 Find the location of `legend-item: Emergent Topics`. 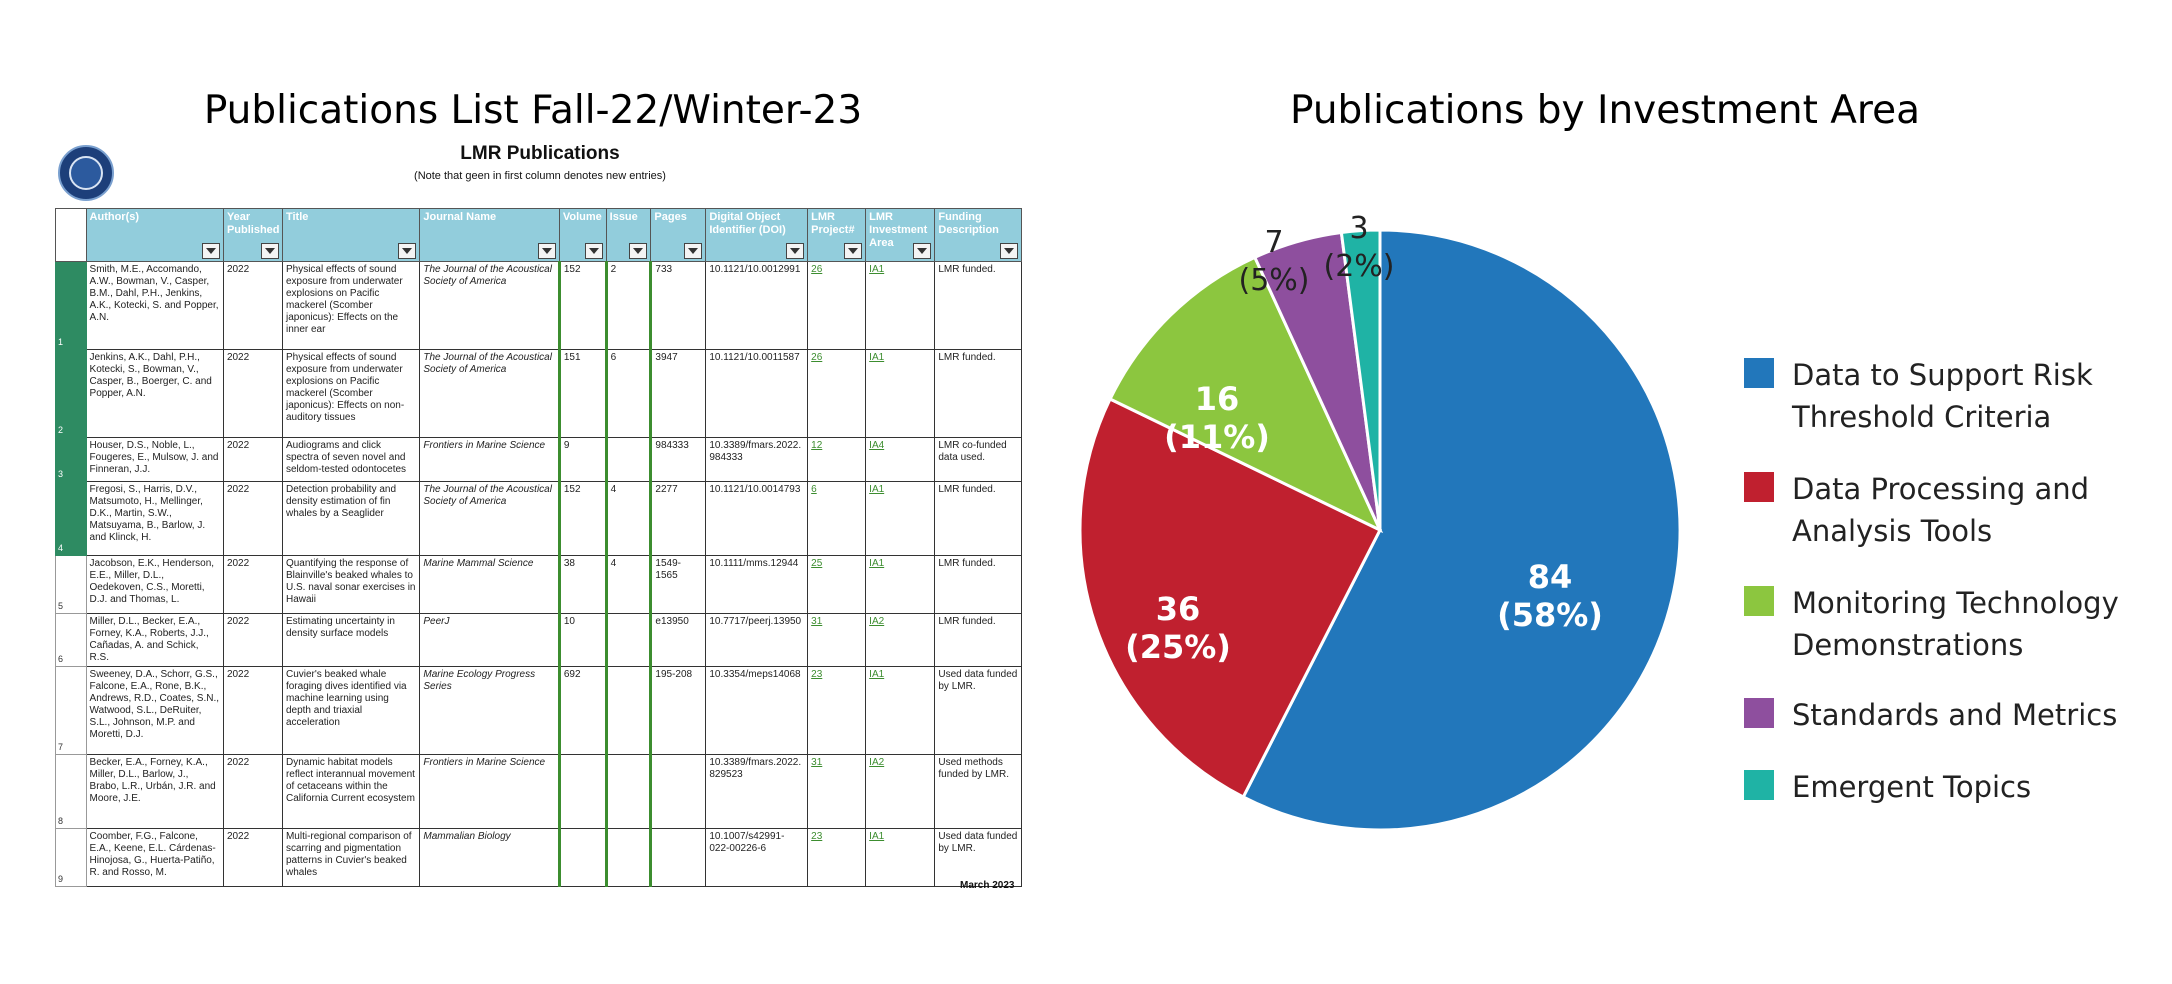

legend-item: Emergent Topics is located at coordinates (1944, 787).